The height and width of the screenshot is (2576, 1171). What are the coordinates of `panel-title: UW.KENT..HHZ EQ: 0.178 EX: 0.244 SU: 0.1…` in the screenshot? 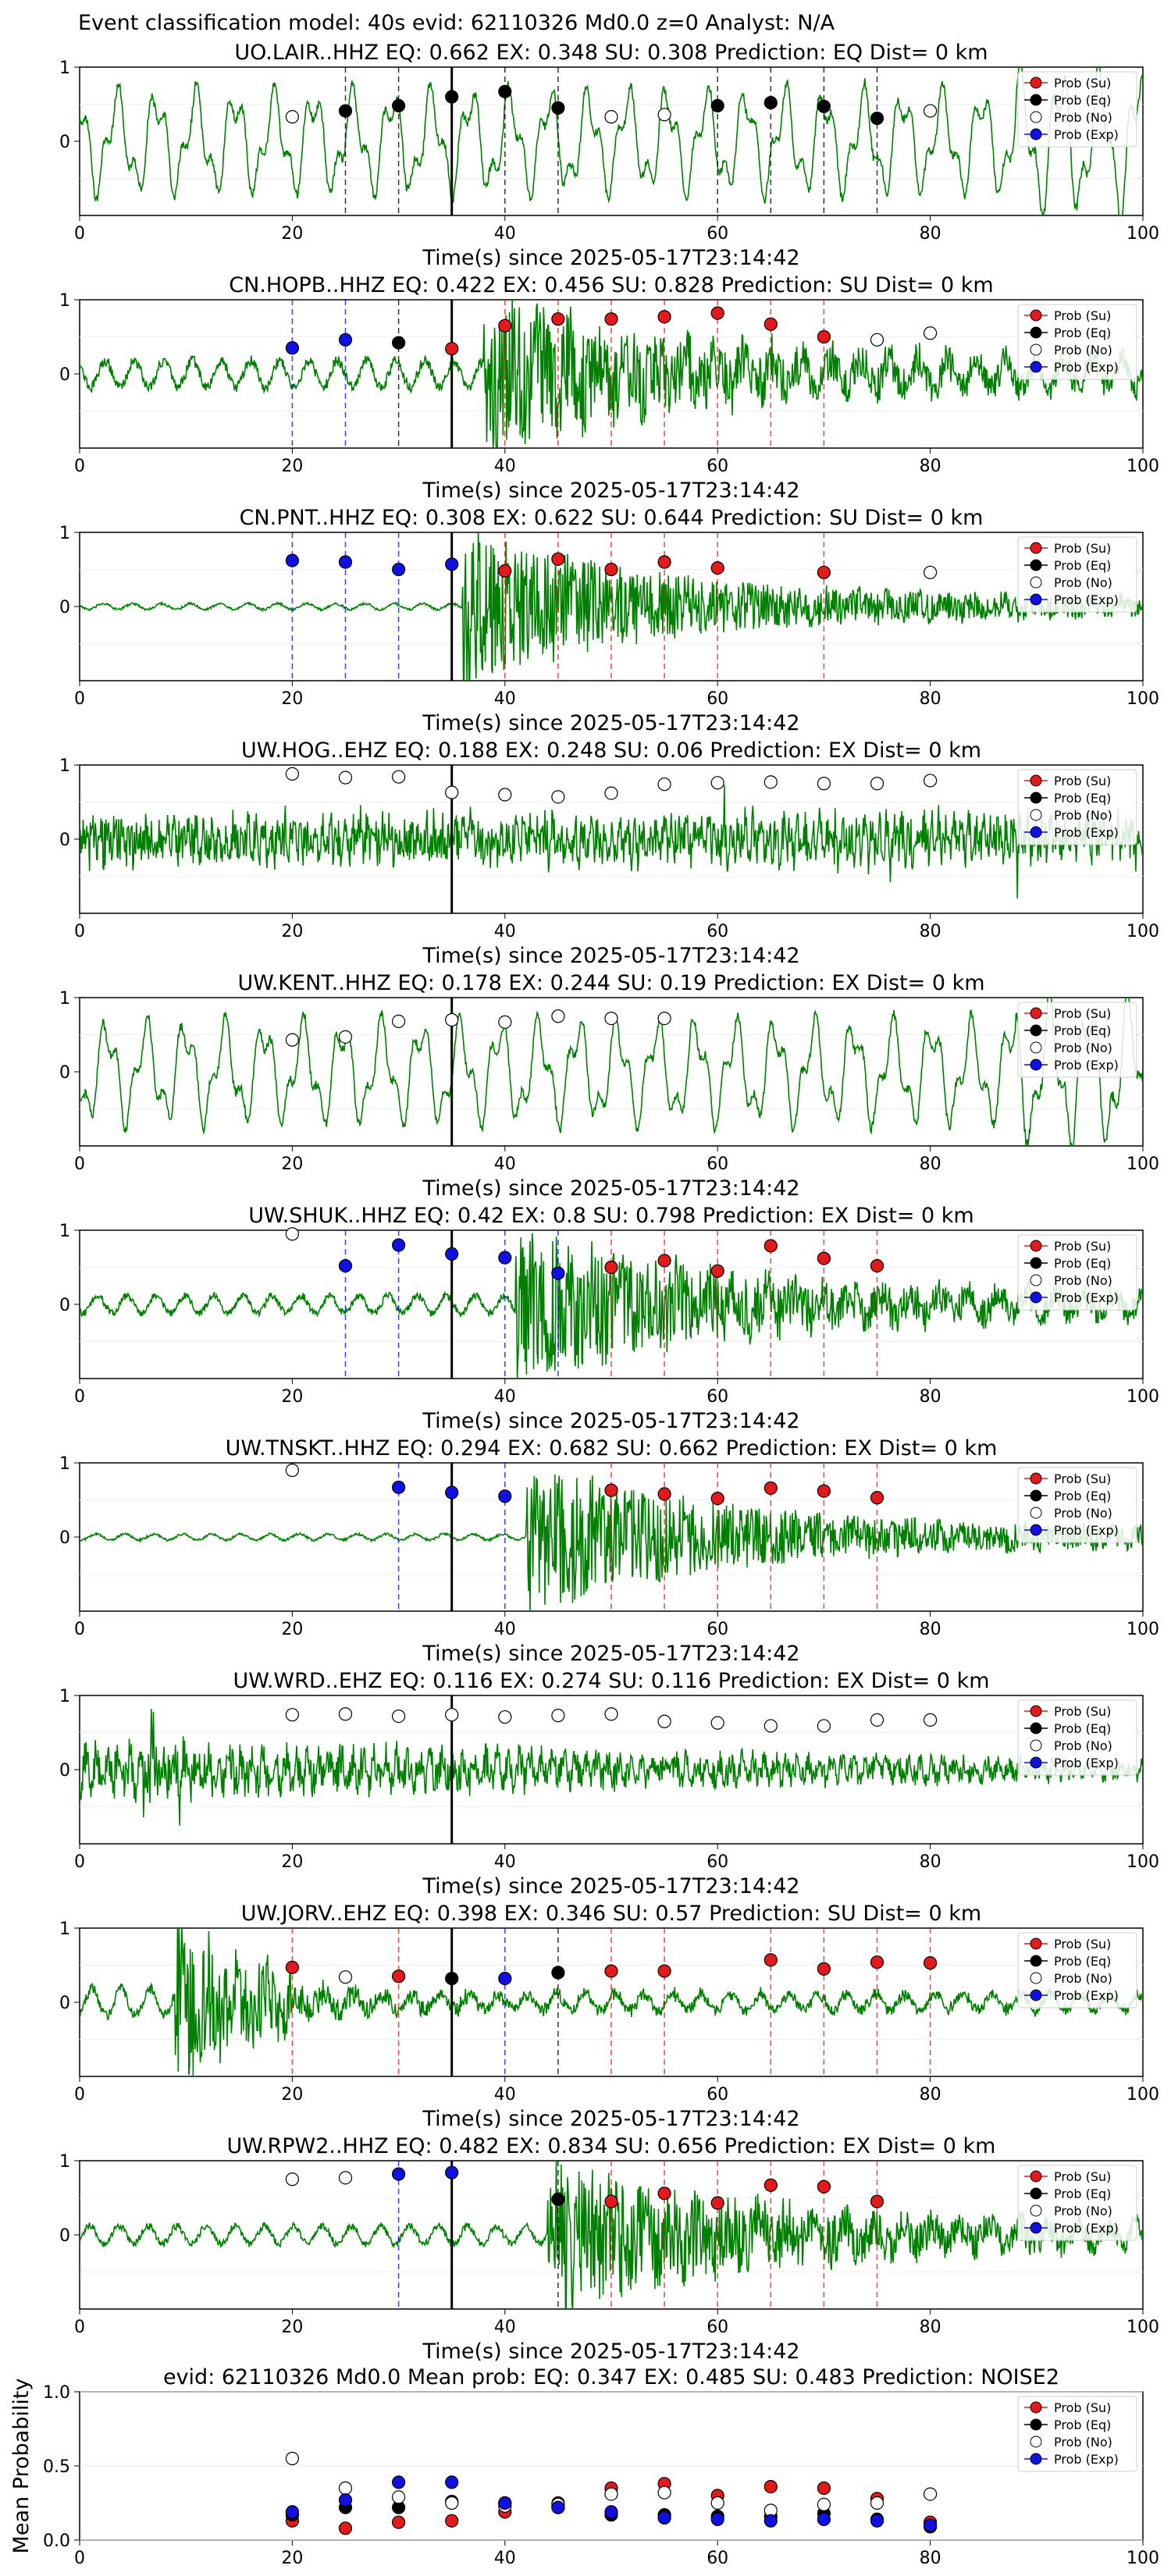 It's located at (610, 983).